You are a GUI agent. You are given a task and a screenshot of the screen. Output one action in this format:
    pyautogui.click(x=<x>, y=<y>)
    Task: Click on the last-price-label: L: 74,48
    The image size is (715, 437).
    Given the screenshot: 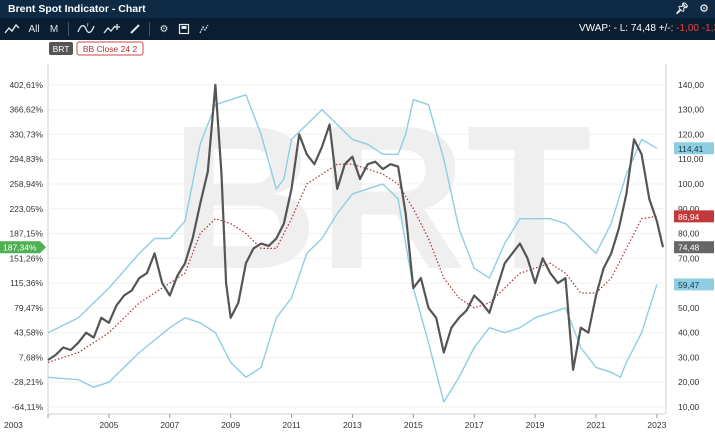 What is the action you would take?
    pyautogui.click(x=637, y=28)
    